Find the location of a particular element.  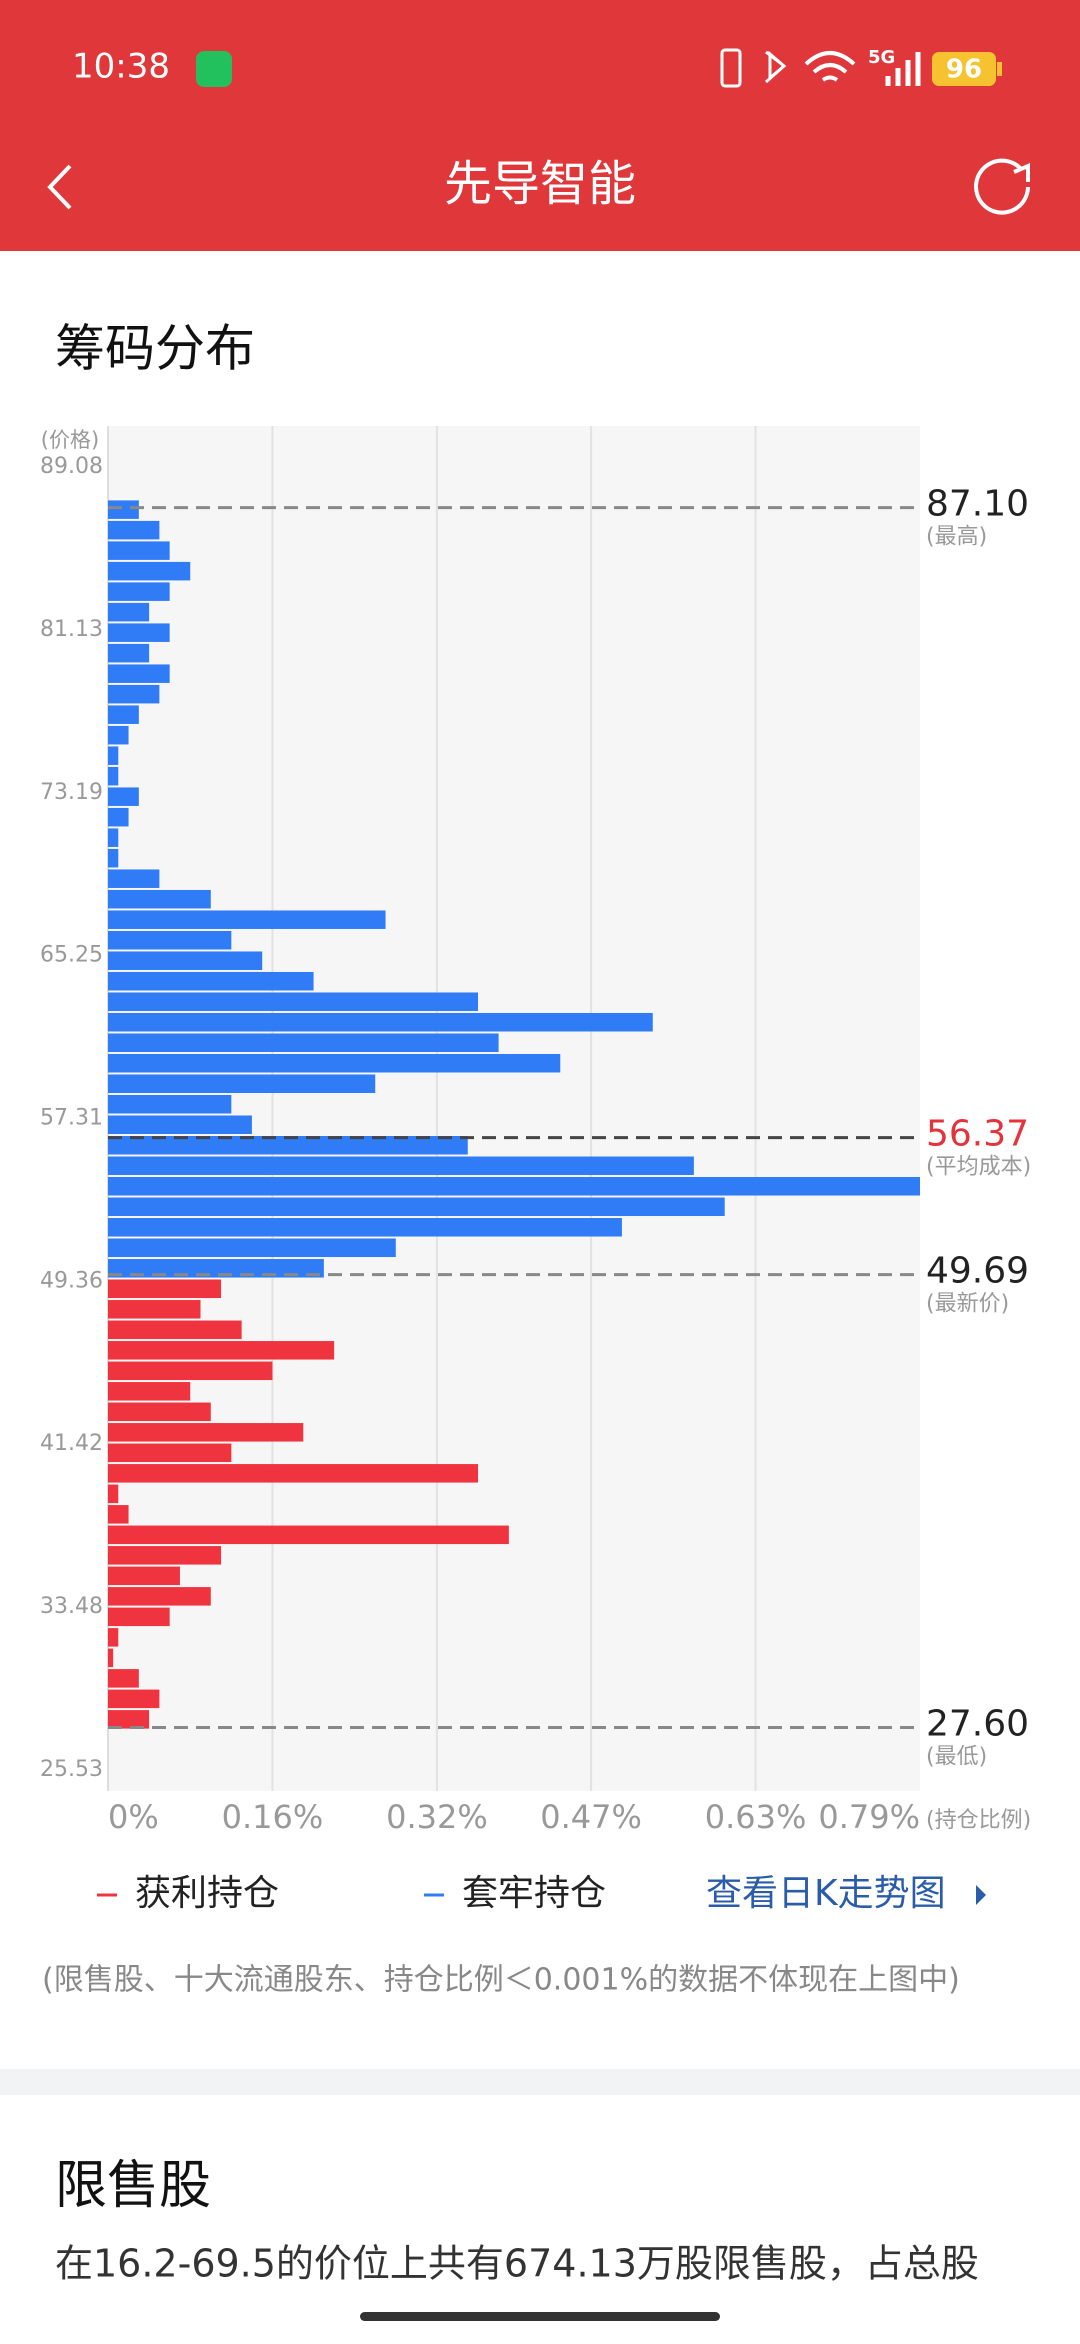

wechat-icon is located at coordinates (214, 69).